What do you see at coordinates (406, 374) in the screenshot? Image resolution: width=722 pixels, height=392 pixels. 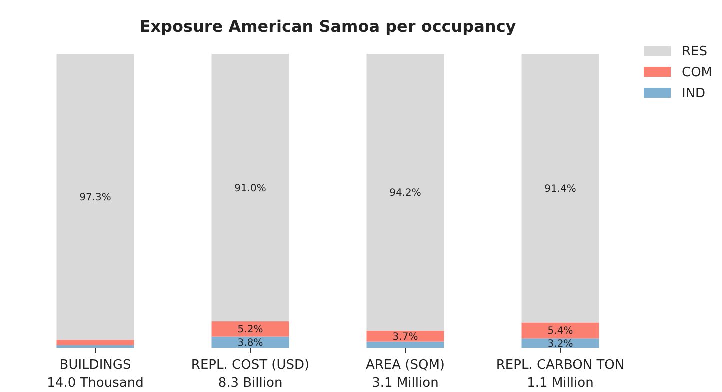 I see `x-tick-label: AREA (SQM) 3.1 Million` at bounding box center [406, 374].